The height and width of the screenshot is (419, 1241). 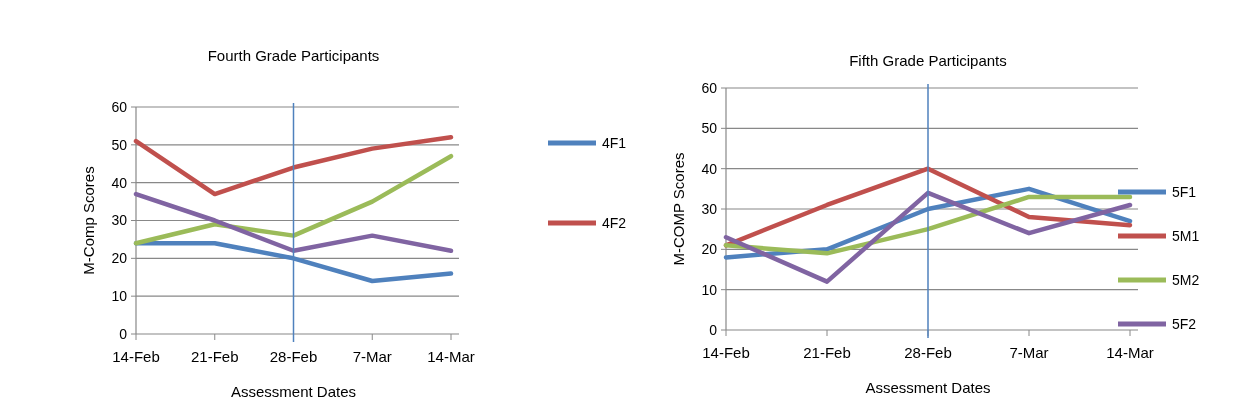 What do you see at coordinates (293, 55) in the screenshot?
I see `chart-title: Fourth Grade Participants` at bounding box center [293, 55].